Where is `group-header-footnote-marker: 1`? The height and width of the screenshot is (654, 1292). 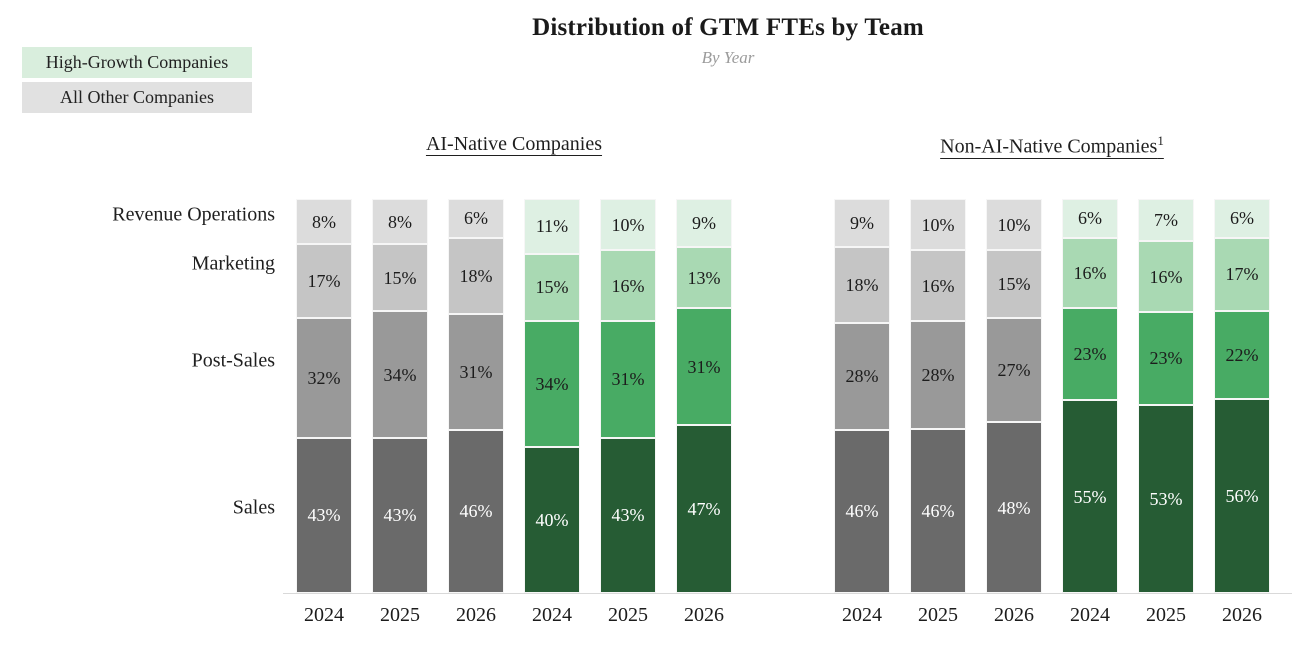
group-header-footnote-marker: 1 is located at coordinates (1160, 140).